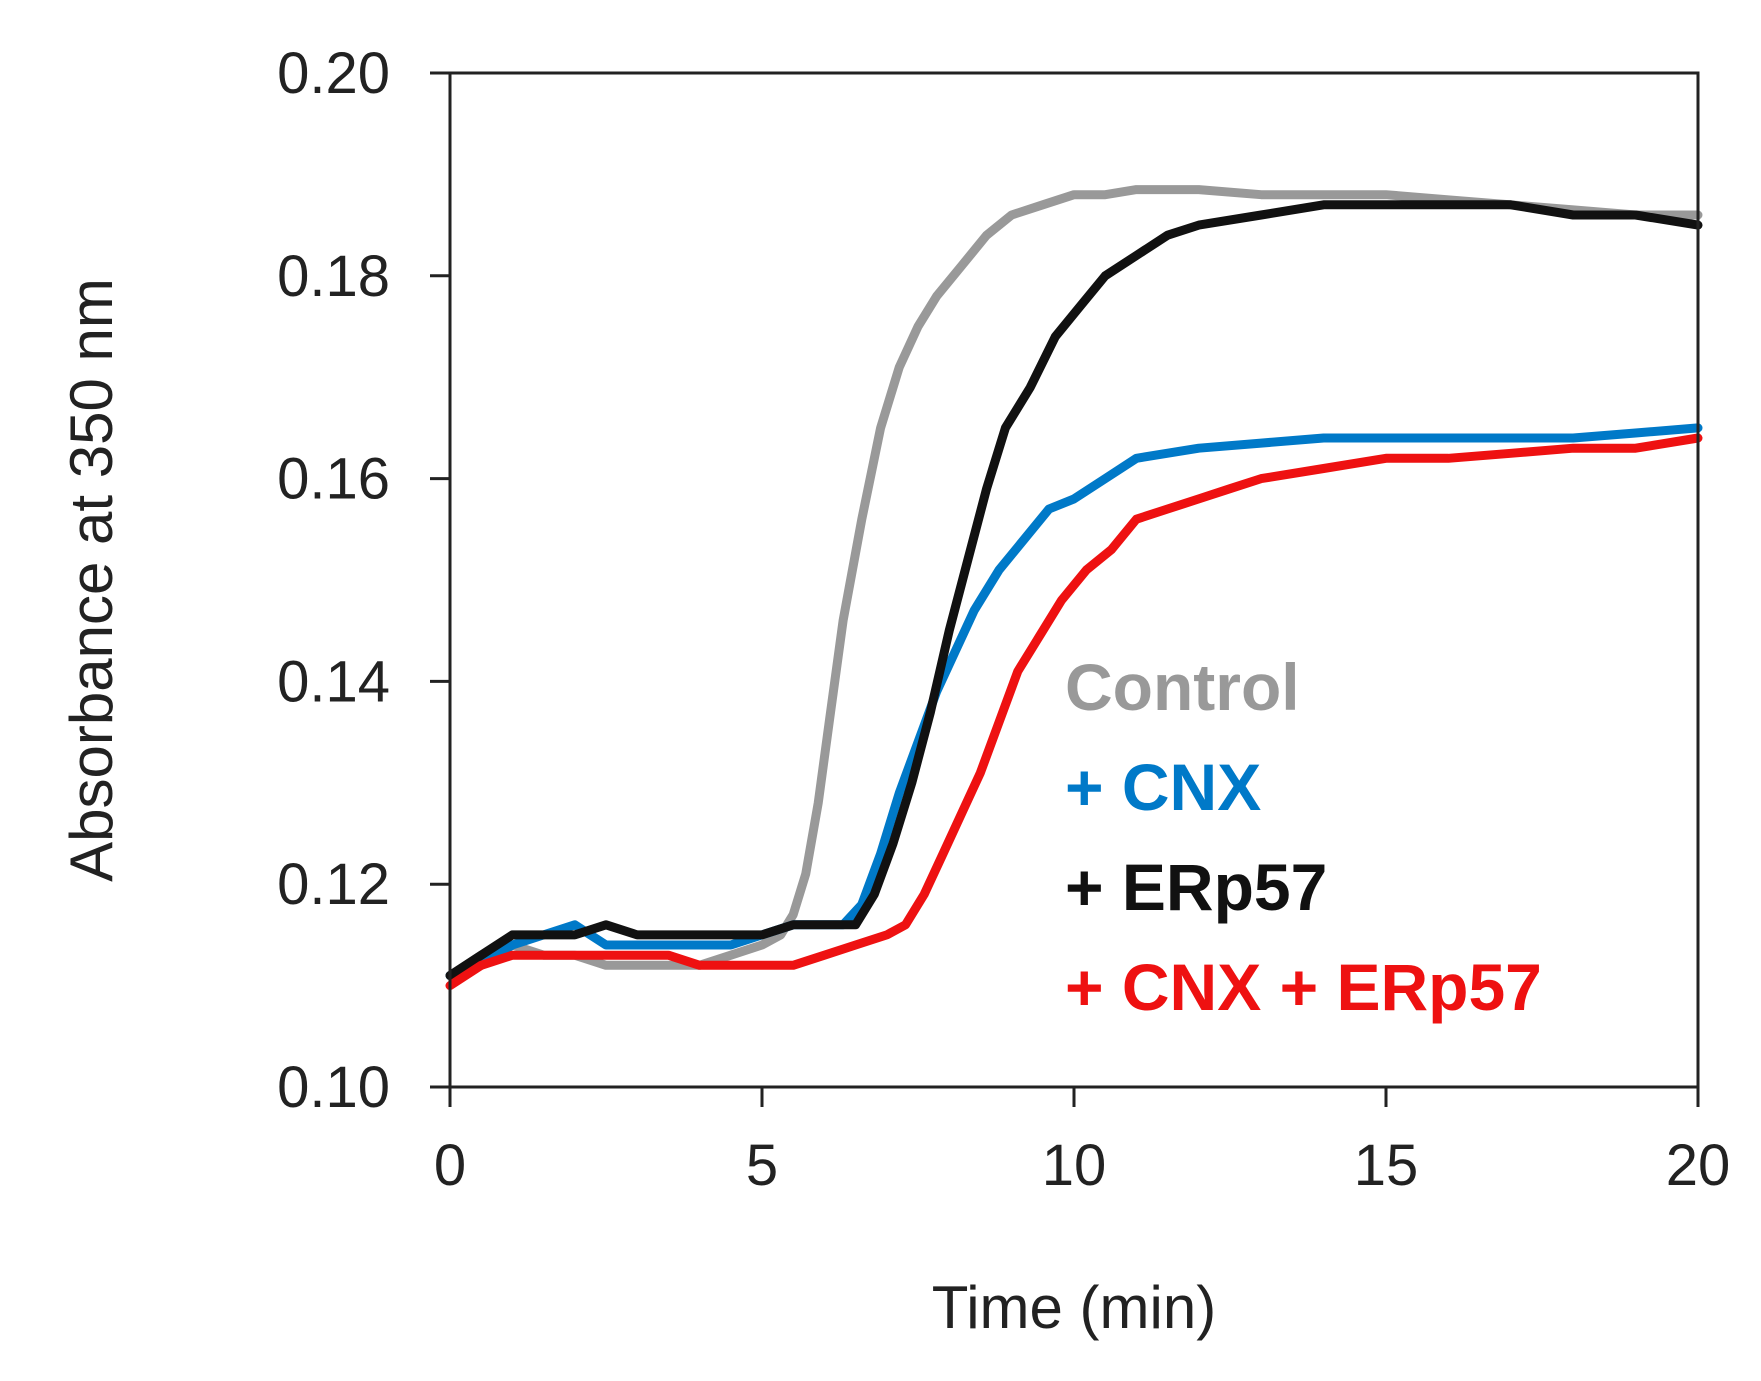  I want to click on x-tick-label: 0, so click(450, 1165).